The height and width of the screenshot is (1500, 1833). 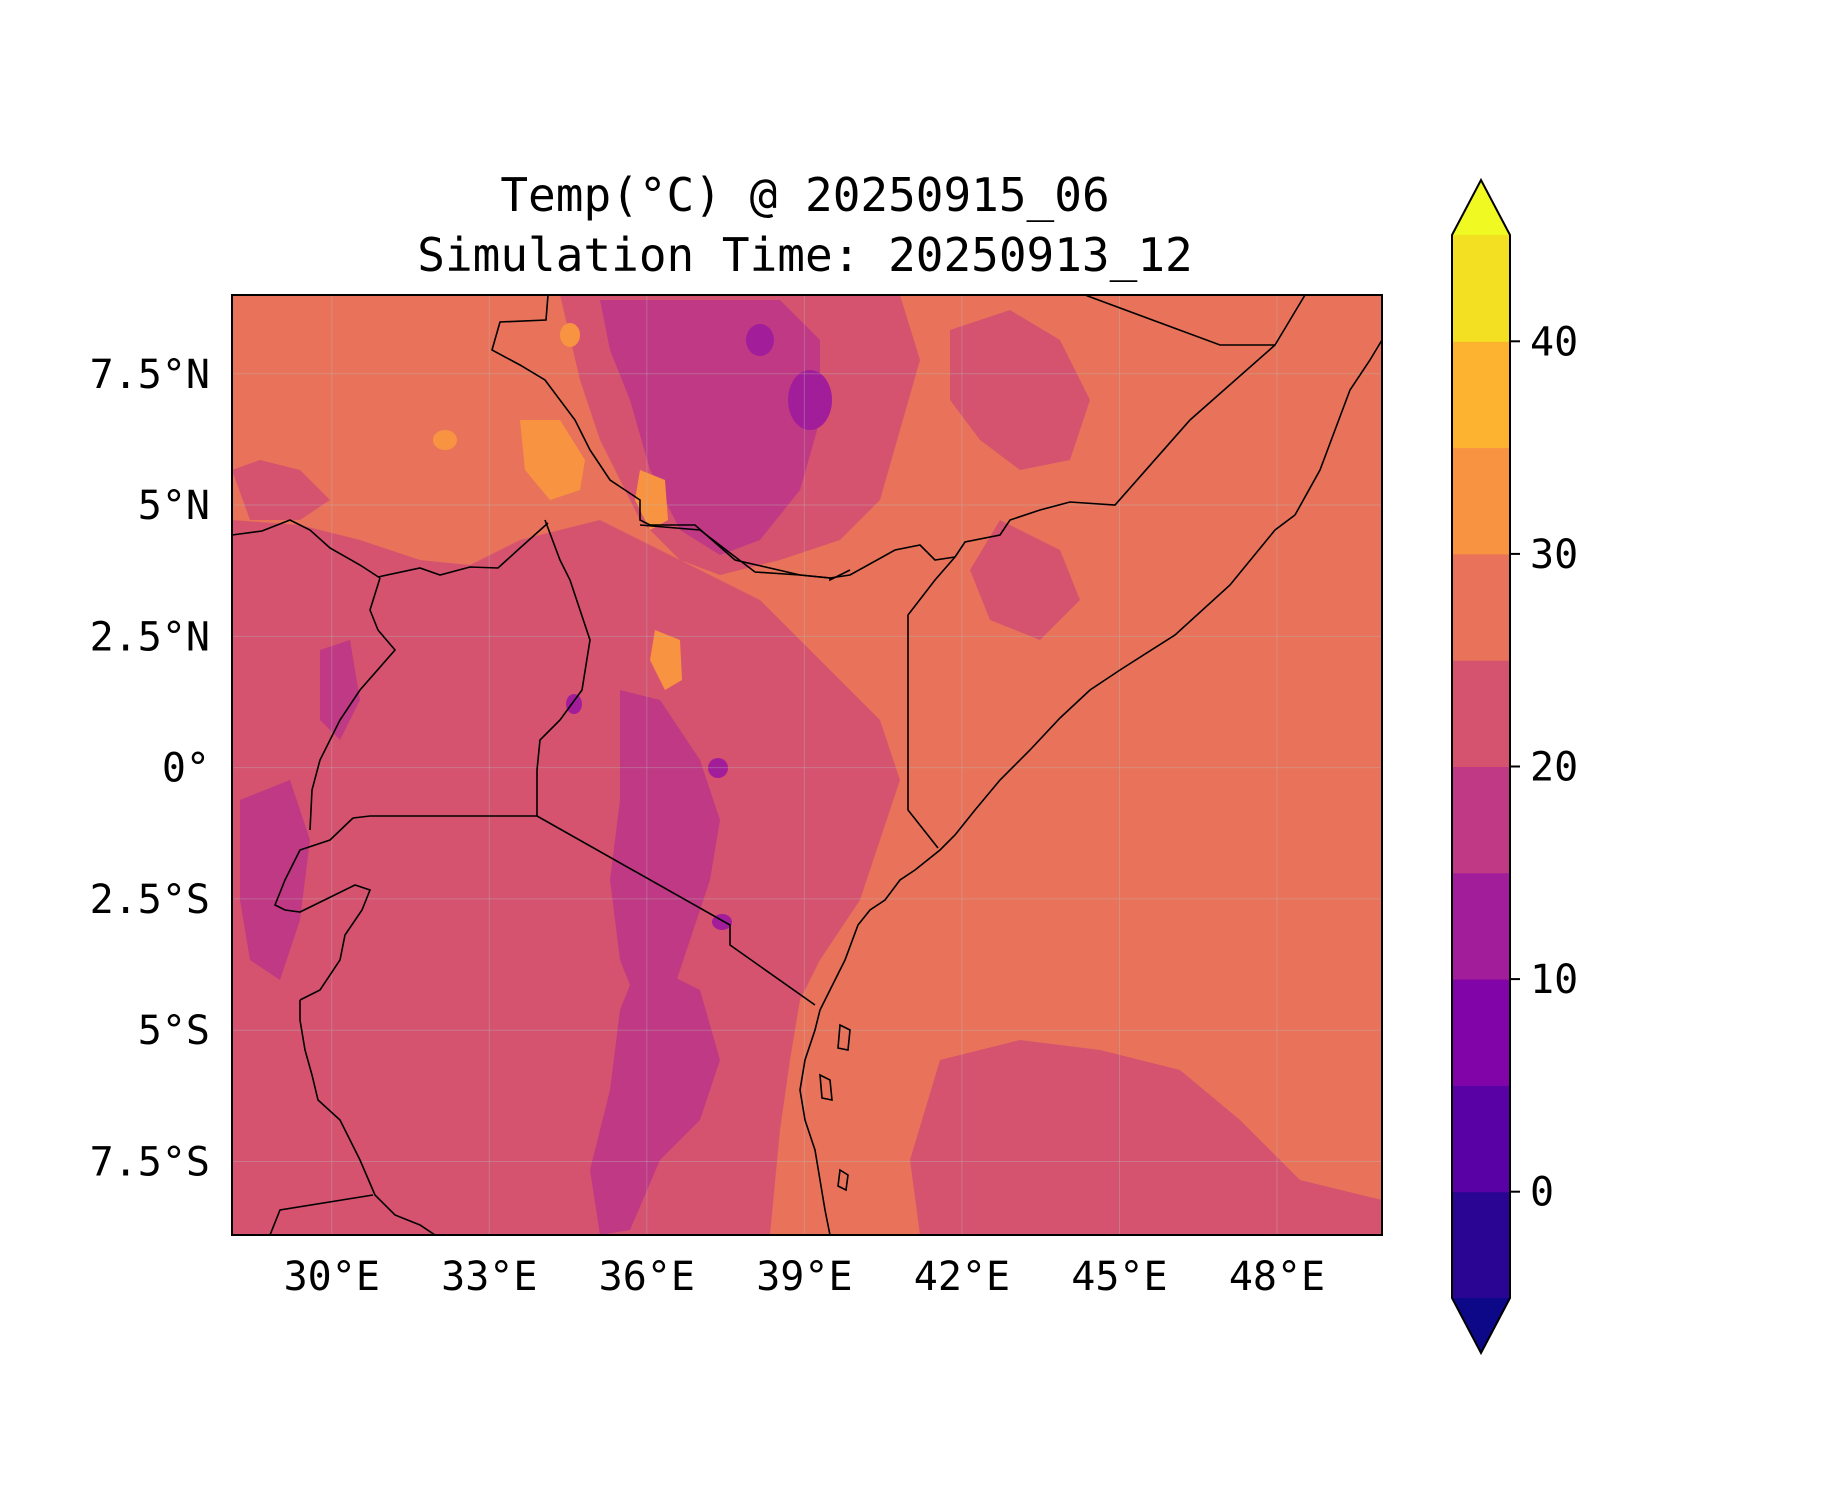 What do you see at coordinates (174, 506) in the screenshot?
I see `lat-tick-label: 5°N` at bounding box center [174, 506].